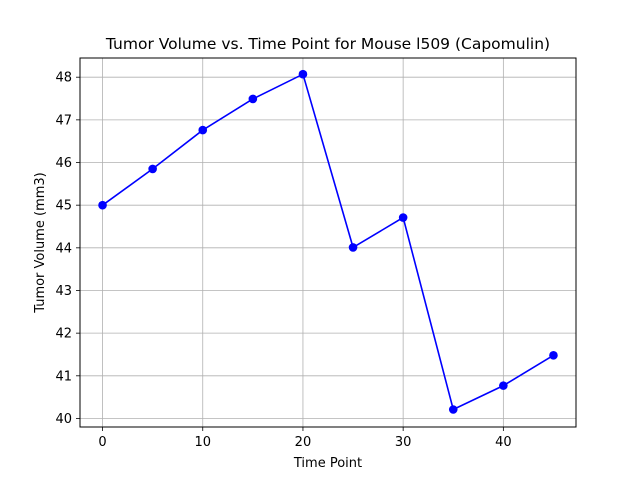 The width and height of the screenshot is (640, 480). I want to click on y-tick-label: 42, so click(63, 334).